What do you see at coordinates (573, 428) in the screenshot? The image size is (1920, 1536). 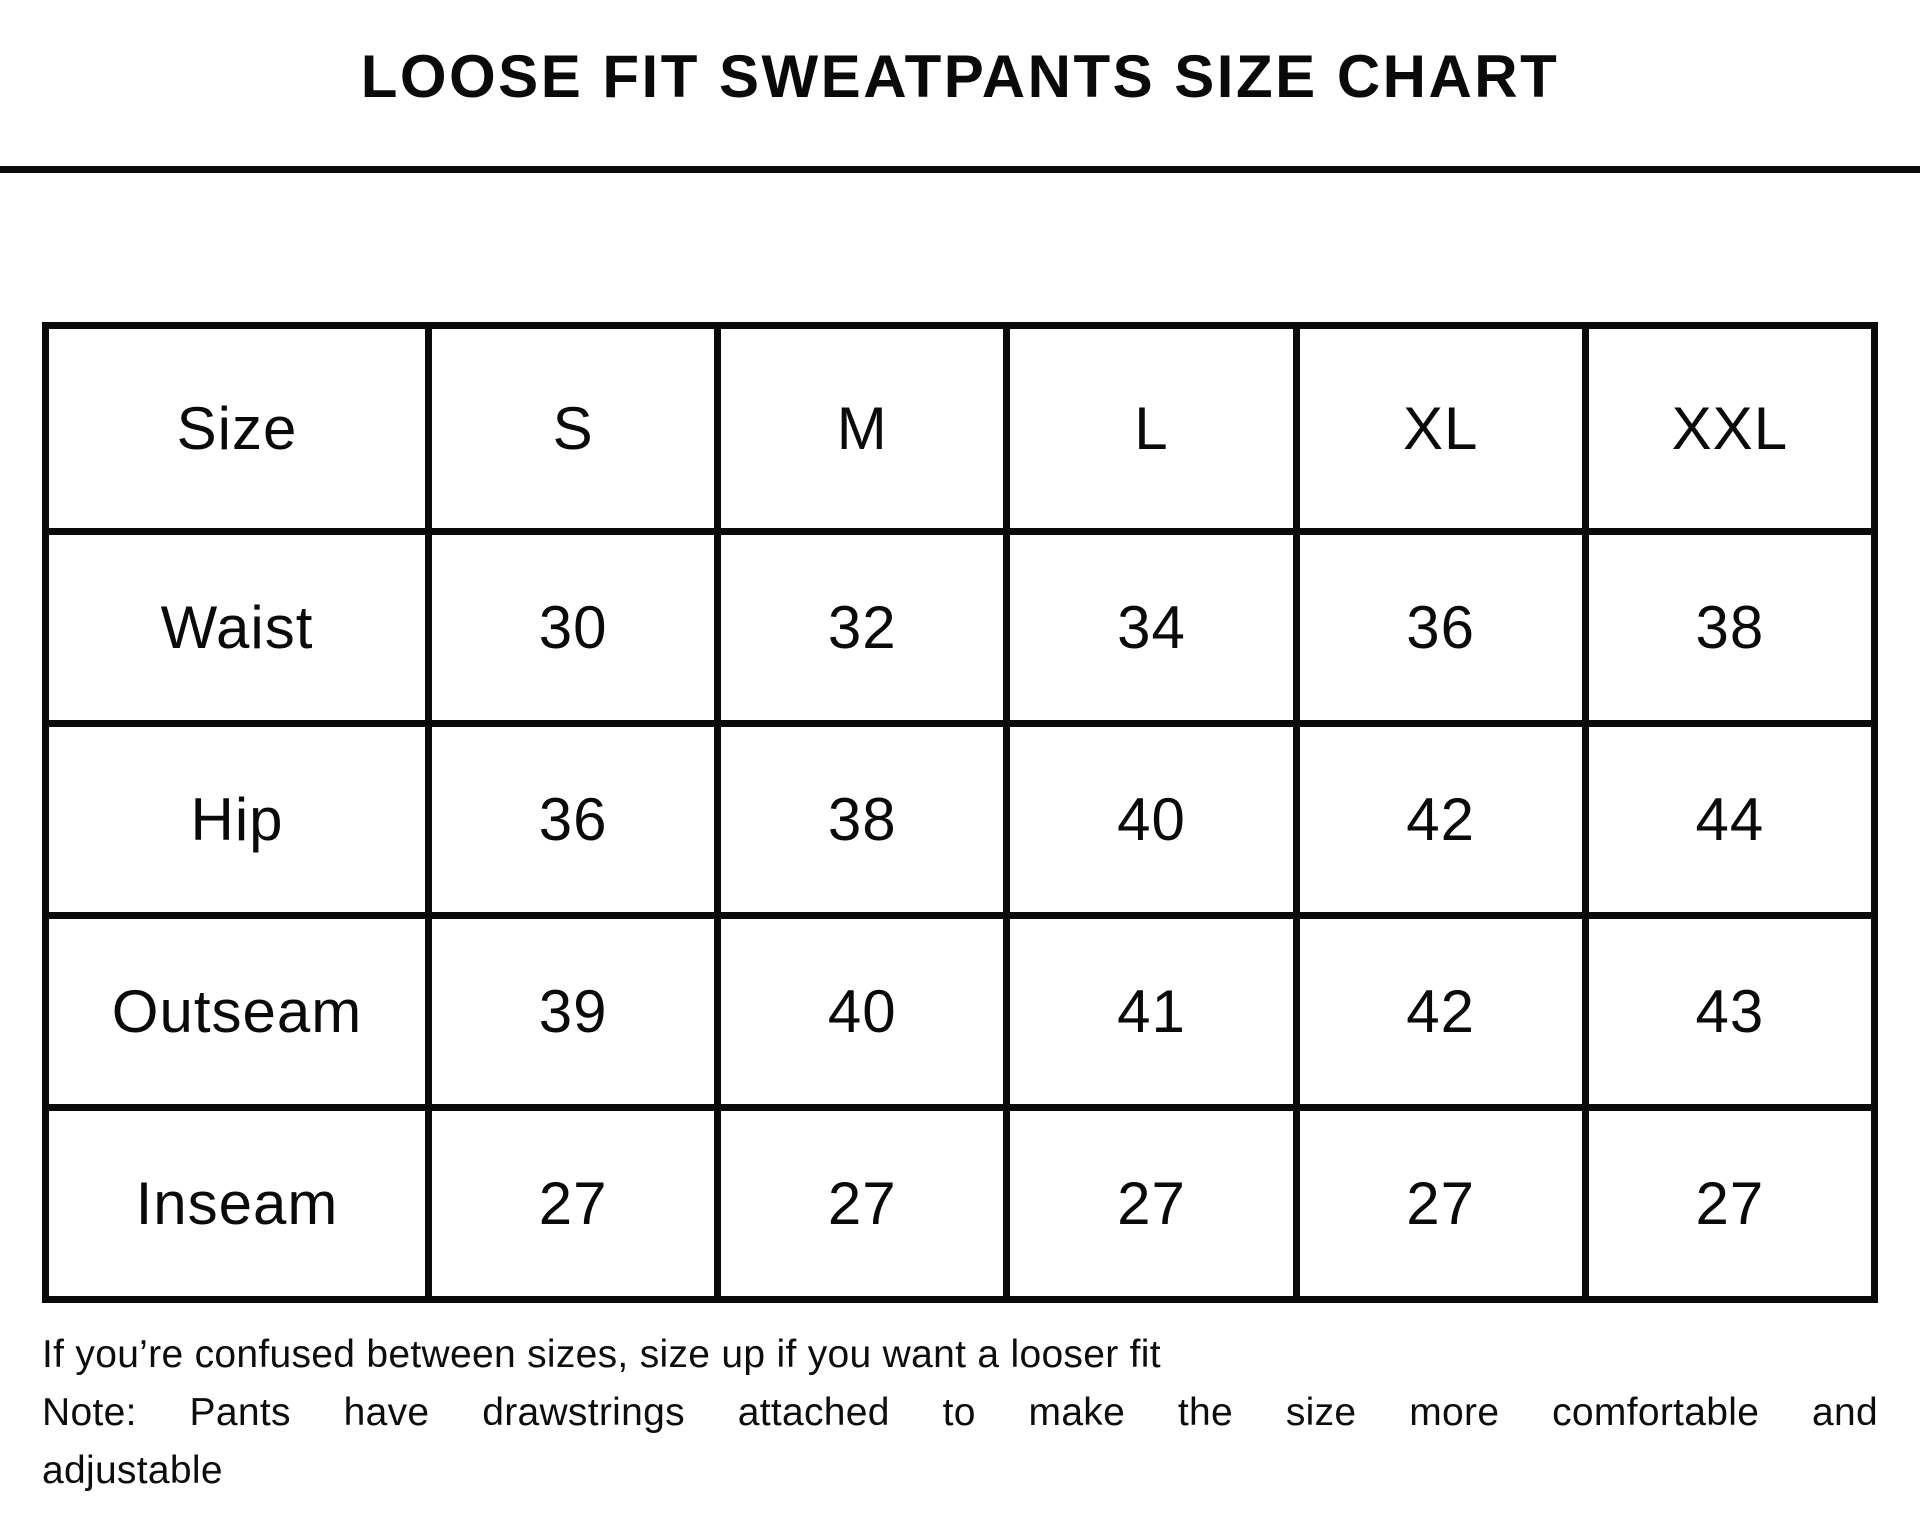 I see `header-cell-s: S` at bounding box center [573, 428].